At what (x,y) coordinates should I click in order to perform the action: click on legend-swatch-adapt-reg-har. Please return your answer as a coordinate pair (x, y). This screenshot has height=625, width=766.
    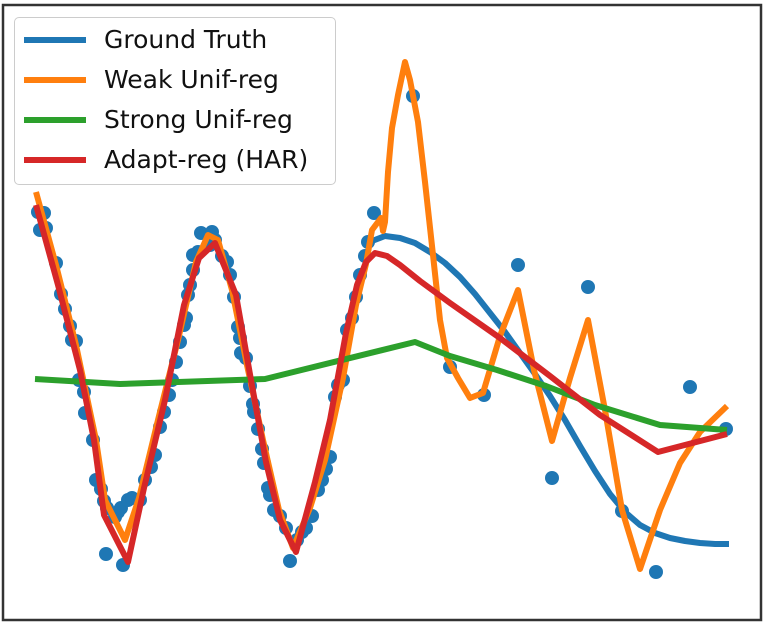
    Looking at the image, I should click on (55, 160).